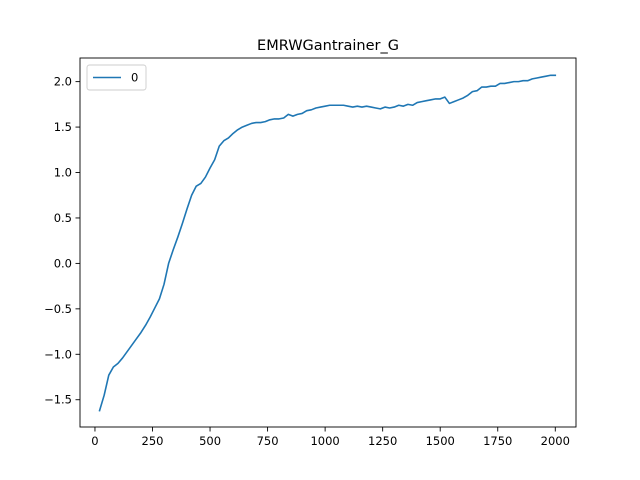  I want to click on x-axis-ticks: 0 250 500 750 1000 1250 1500 1750 2000, so click(330, 437).